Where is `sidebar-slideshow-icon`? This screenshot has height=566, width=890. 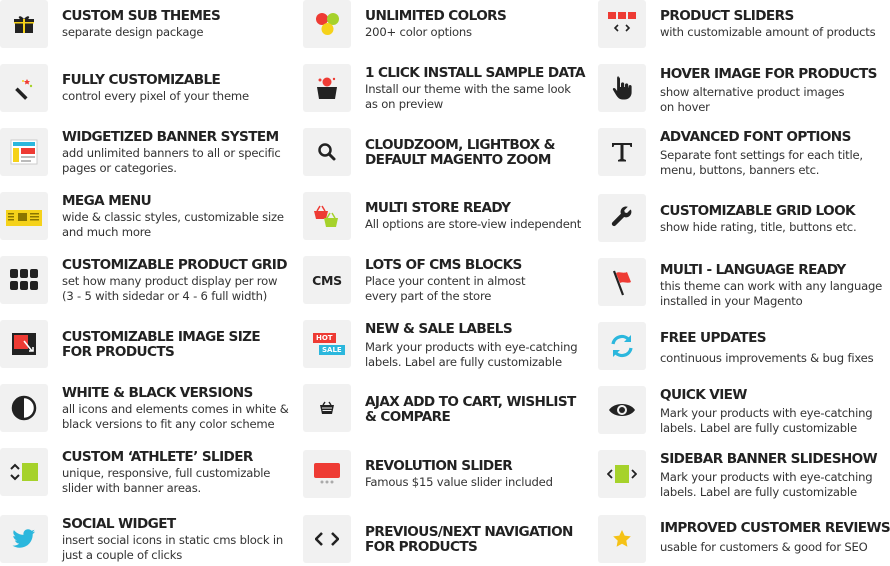
sidebar-slideshow-icon is located at coordinates (622, 474).